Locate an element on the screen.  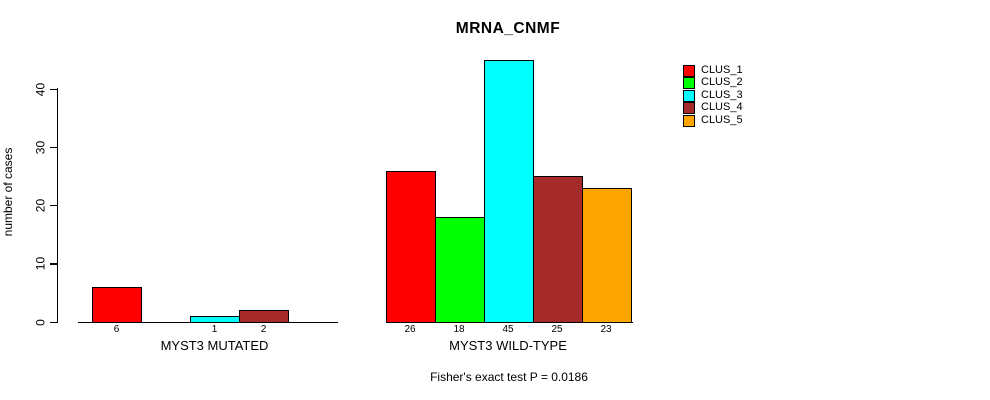
x-group-label: MYST3 MUTATED is located at coordinates (214, 345).